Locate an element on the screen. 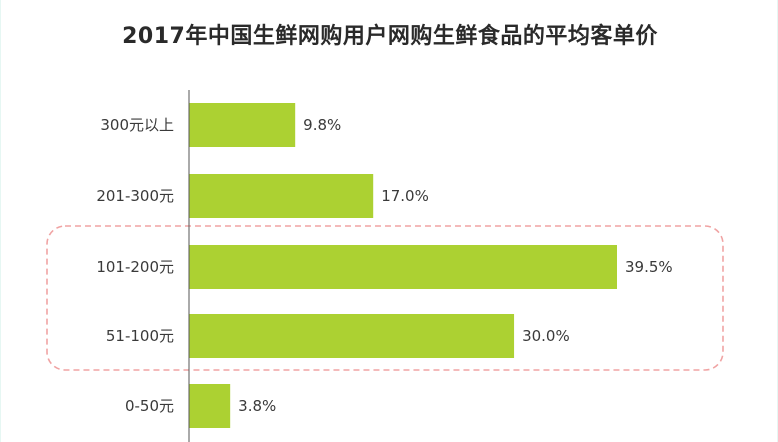  value-label: 17.0% is located at coordinates (405, 196).